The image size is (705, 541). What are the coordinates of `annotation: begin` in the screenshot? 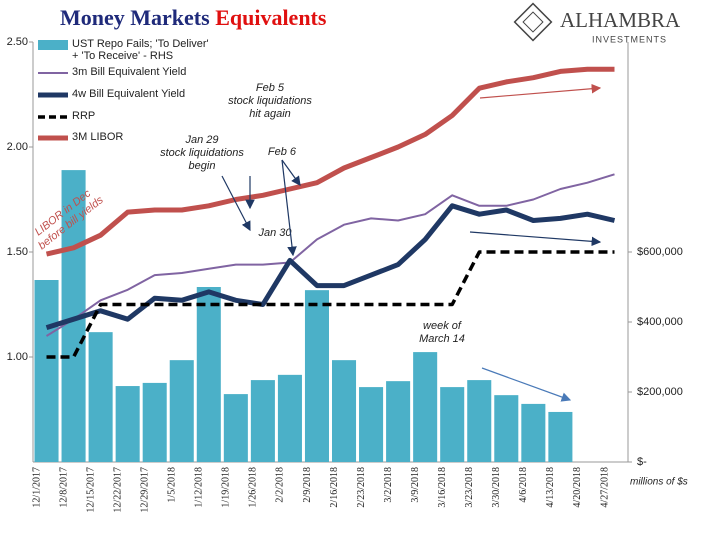 It's located at (202, 166).